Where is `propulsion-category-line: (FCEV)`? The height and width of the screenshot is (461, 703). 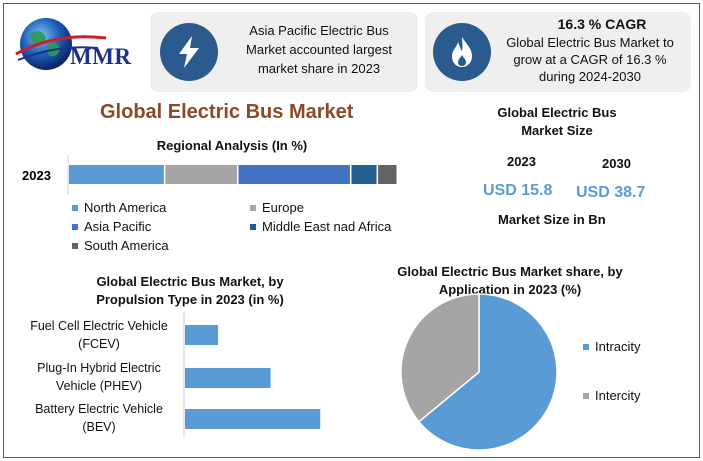
propulsion-category-line: (FCEV) is located at coordinates (99, 344).